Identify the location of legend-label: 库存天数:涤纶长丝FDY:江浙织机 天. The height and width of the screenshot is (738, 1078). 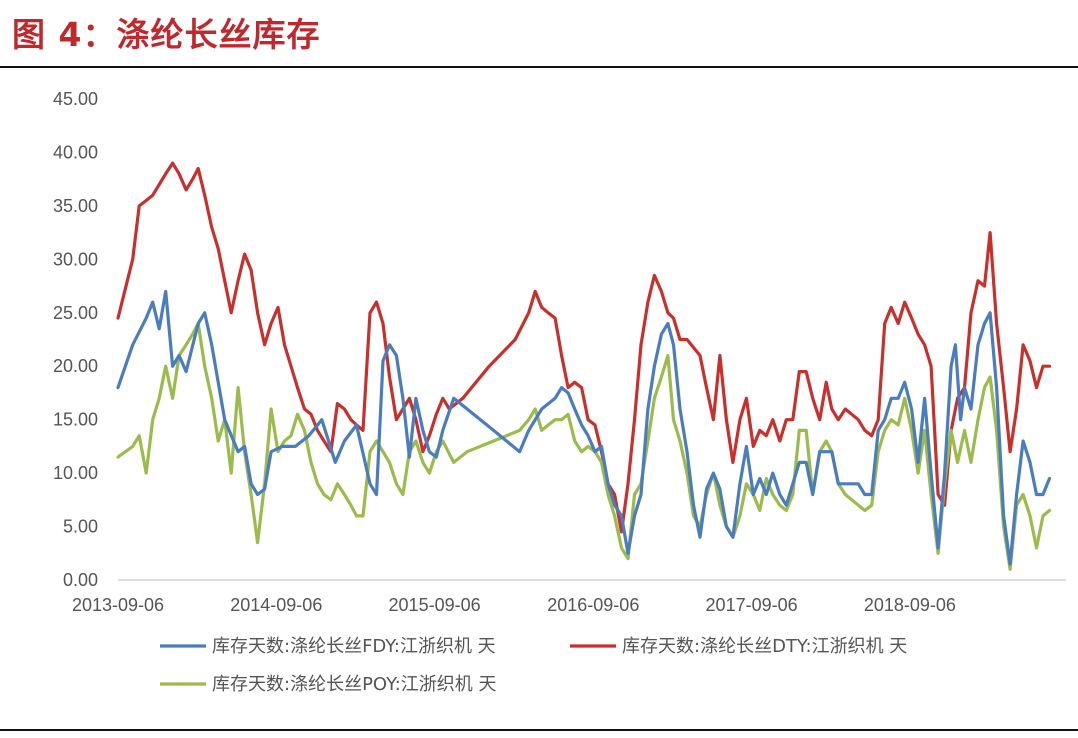
(354, 646).